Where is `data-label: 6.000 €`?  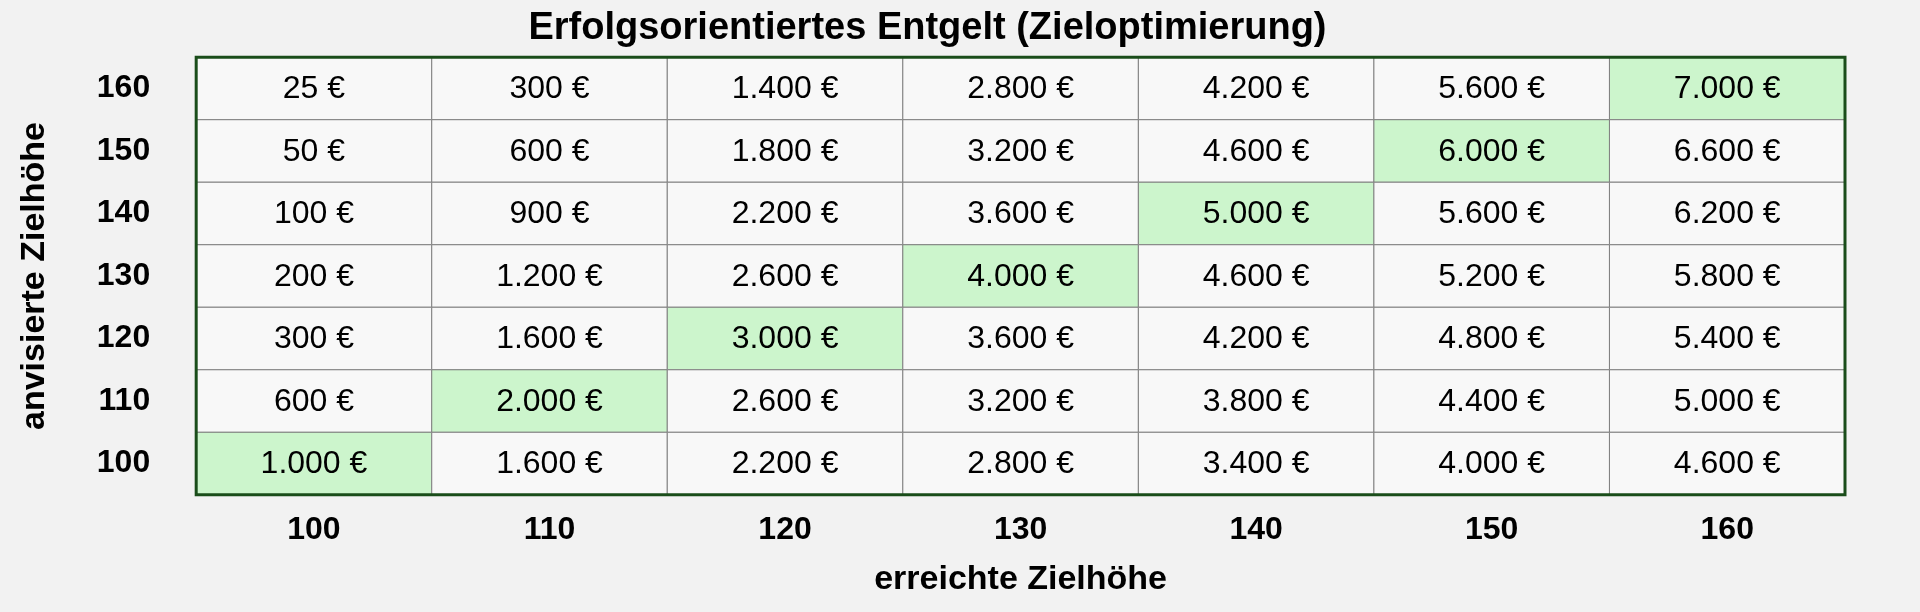 data-label: 6.000 € is located at coordinates (1492, 149).